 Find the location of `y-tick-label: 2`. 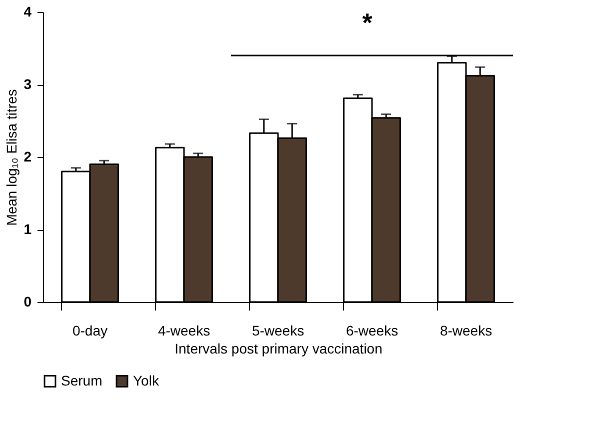

y-tick-label: 2 is located at coordinates (28, 156).